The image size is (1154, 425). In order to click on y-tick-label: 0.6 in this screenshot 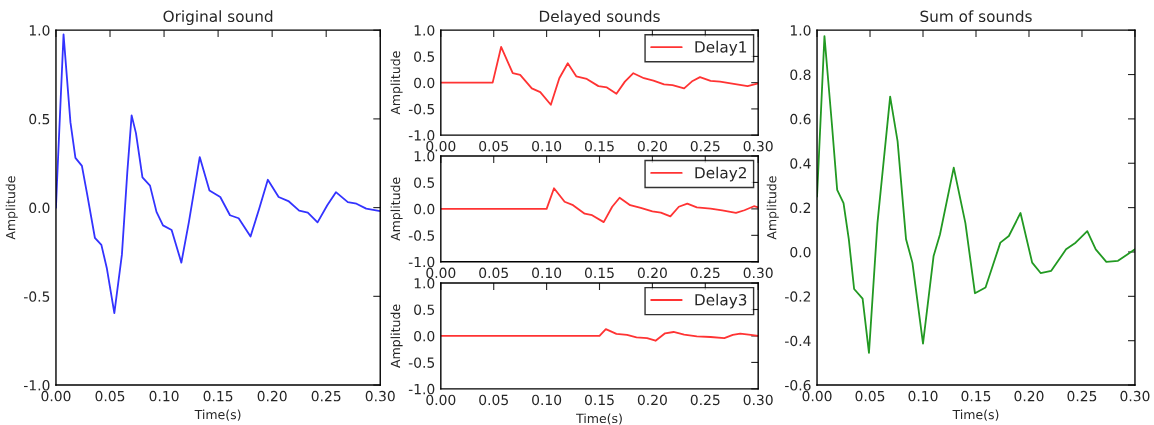, I will do `click(800, 119)`.